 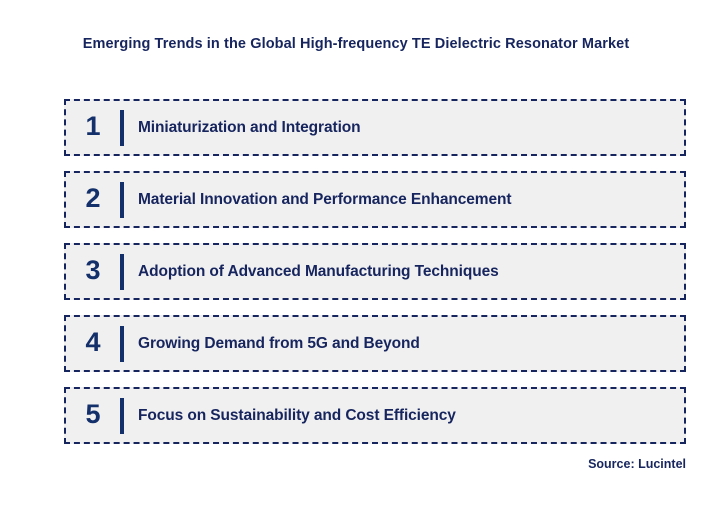 I want to click on trend-label-4: Growing Demand from 5G and Beyond, so click(x=279, y=343).